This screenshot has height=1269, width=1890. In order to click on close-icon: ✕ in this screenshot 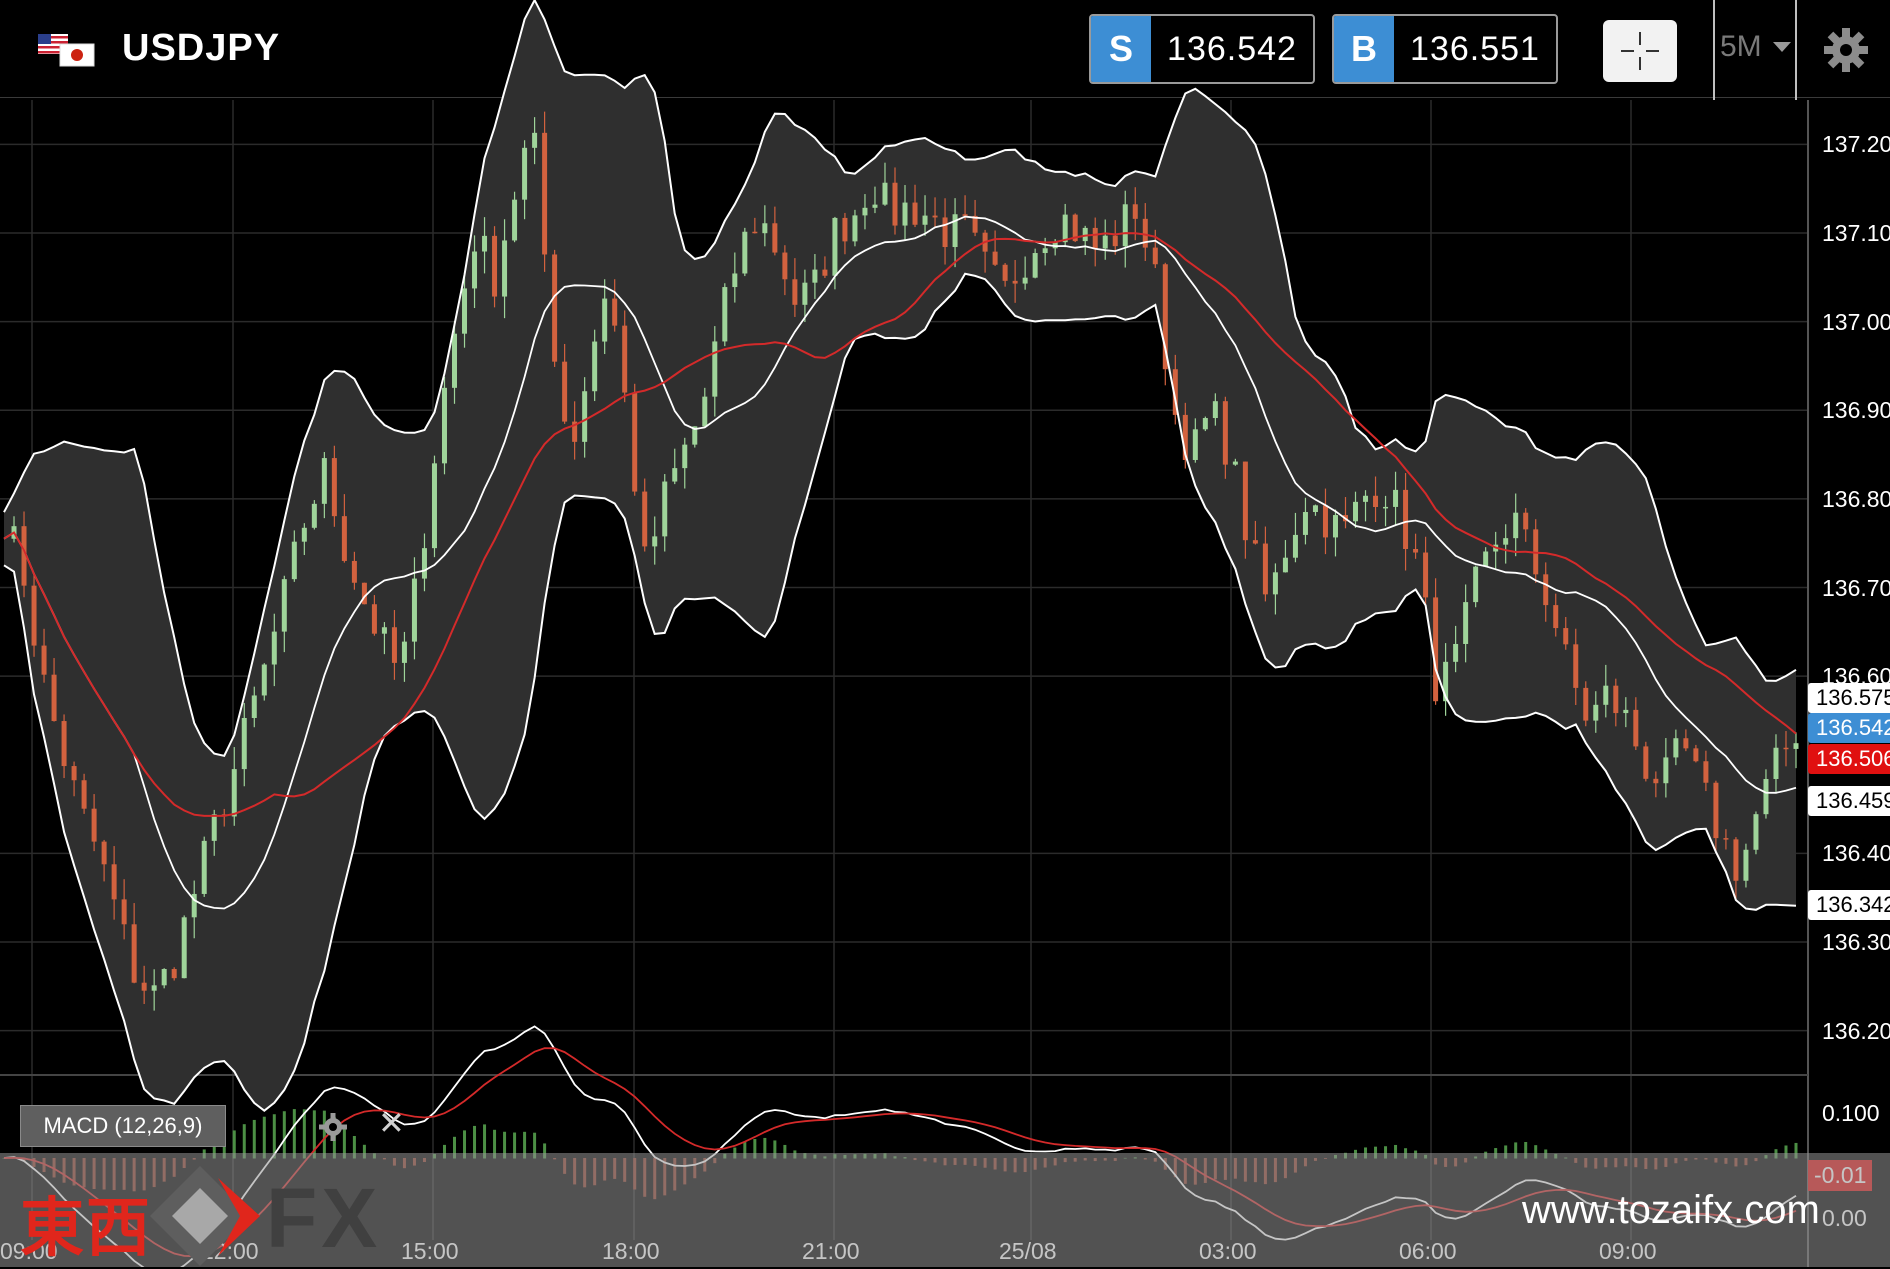, I will do `click(391, 1123)`.